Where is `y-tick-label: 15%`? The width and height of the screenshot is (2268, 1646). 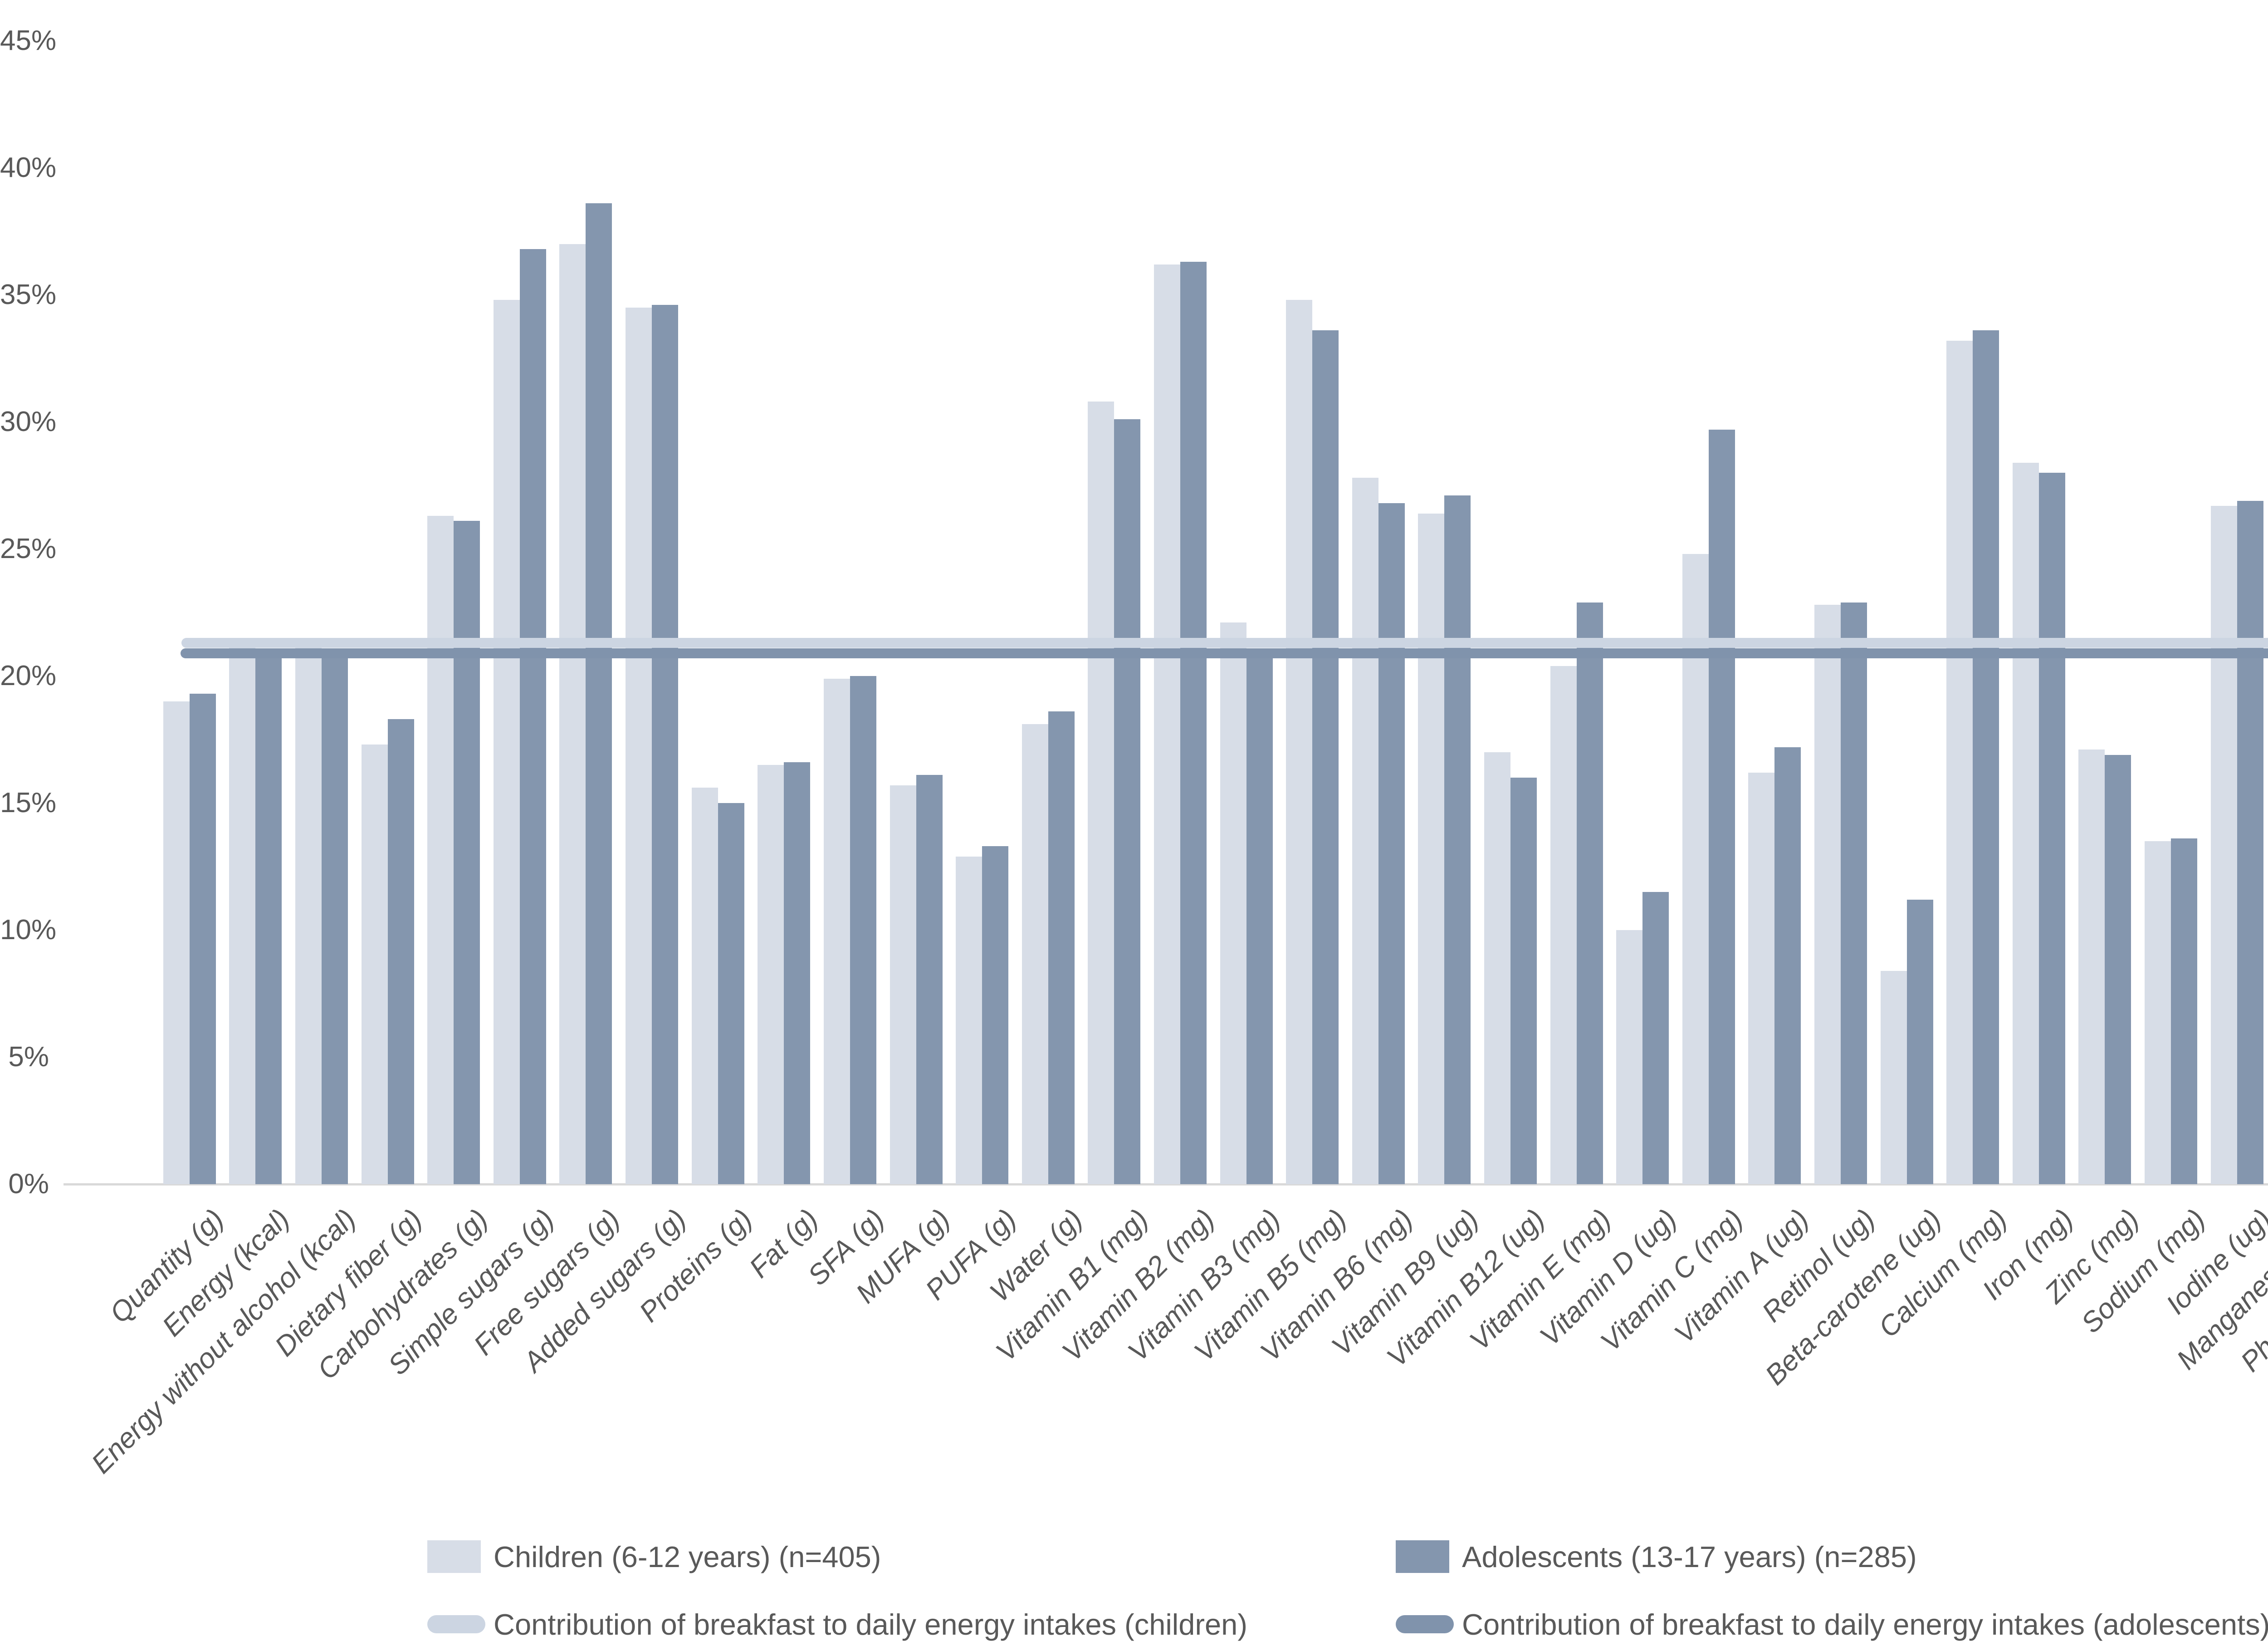
y-tick-label: 15% is located at coordinates (29, 802).